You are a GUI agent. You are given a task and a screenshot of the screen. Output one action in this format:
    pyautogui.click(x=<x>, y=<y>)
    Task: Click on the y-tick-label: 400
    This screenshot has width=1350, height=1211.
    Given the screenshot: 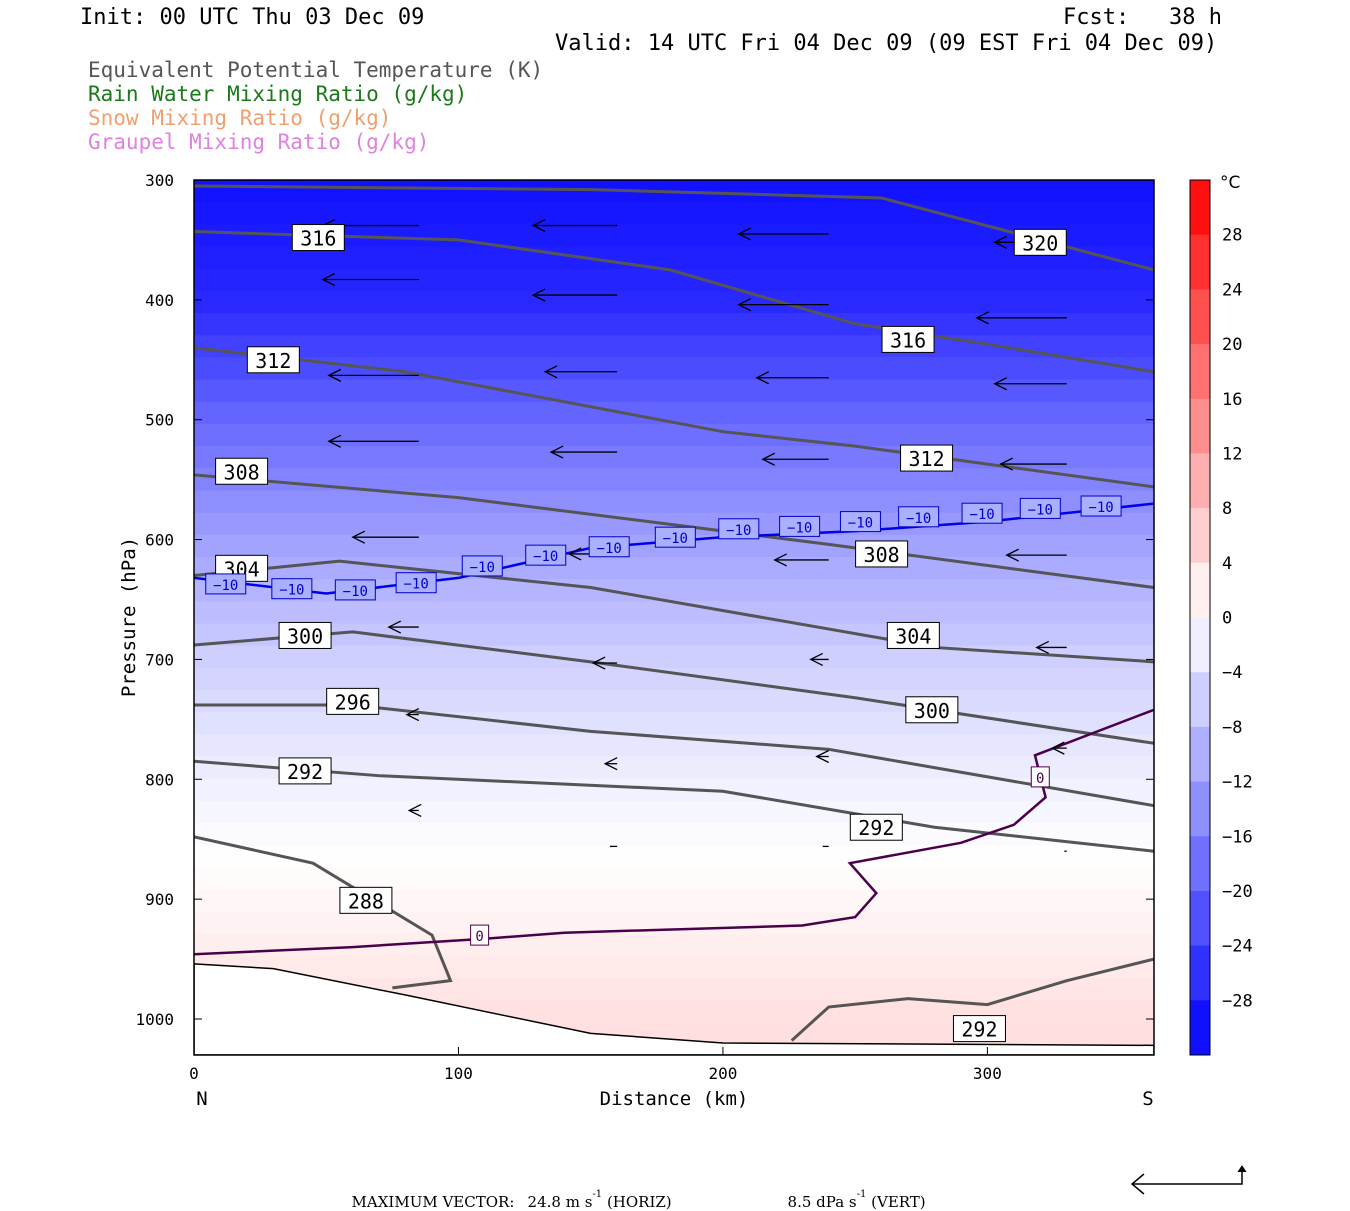 What is the action you would take?
    pyautogui.click(x=159, y=300)
    